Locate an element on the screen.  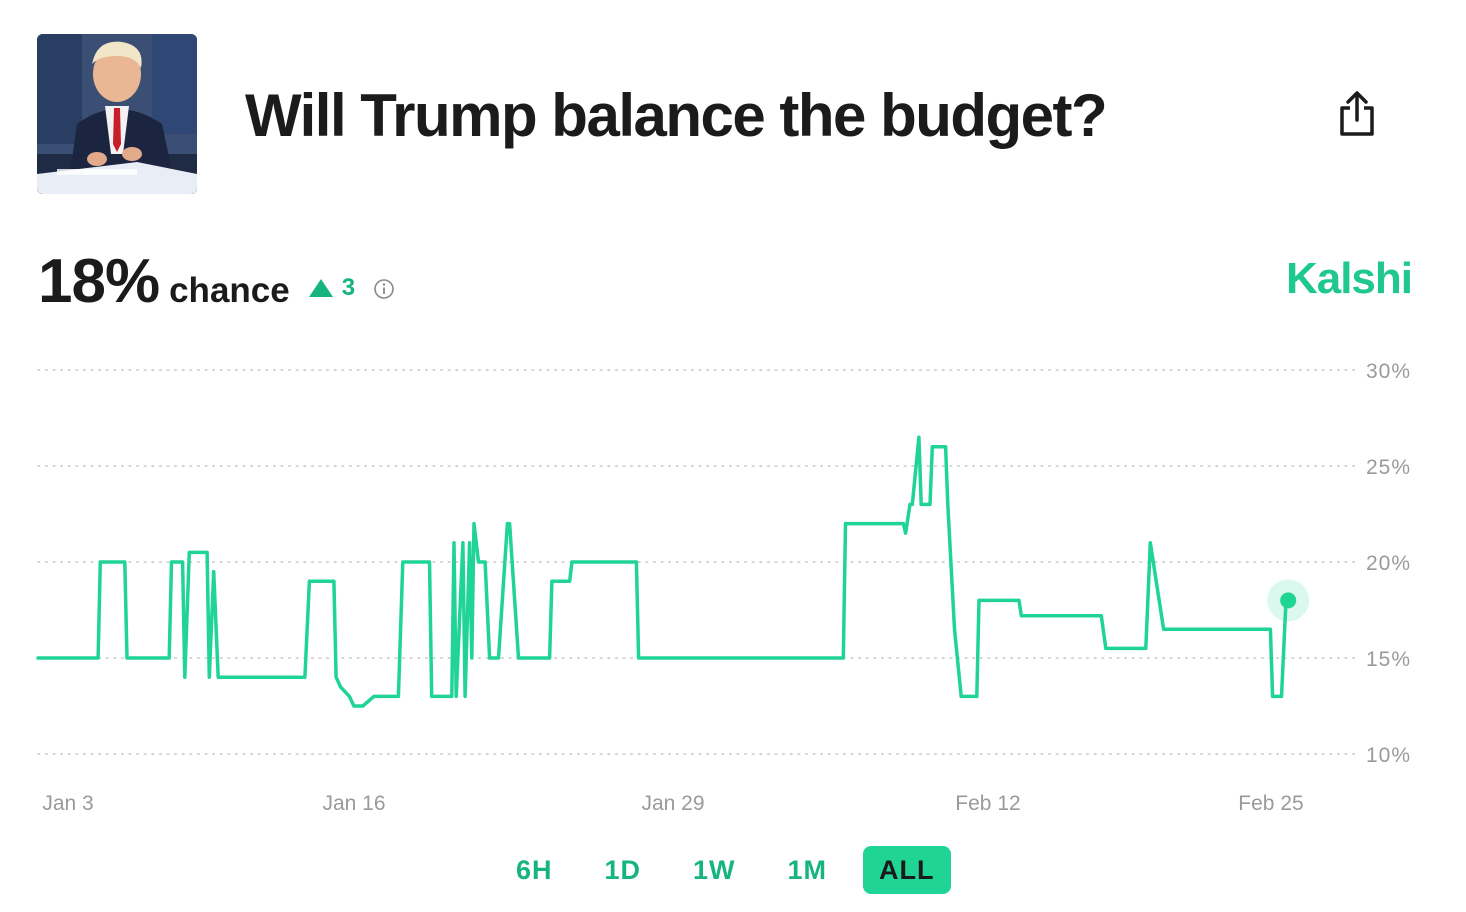
timeframe-tabs: 6H 1D 1W 1M ALL is located at coordinates (725, 870).